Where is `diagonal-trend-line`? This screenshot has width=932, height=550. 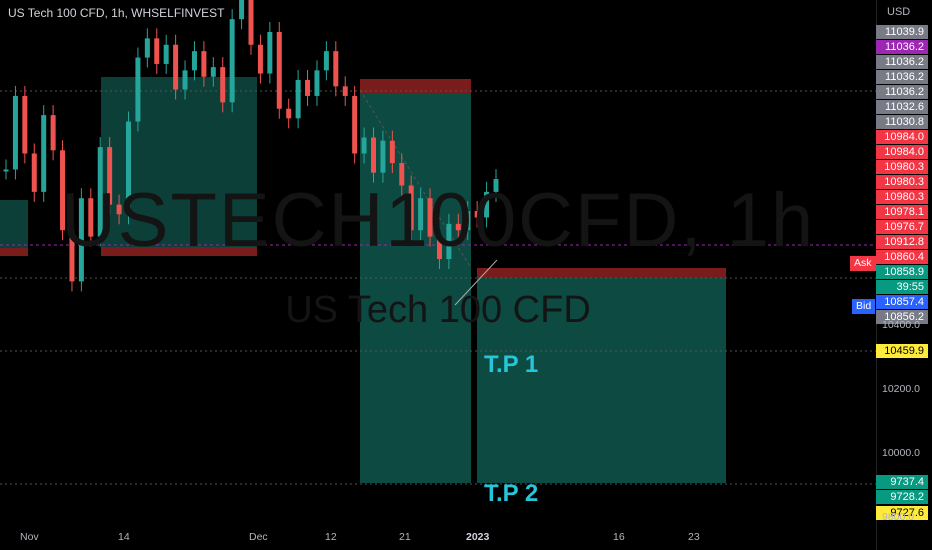 diagonal-trend-line is located at coordinates (415, 179).